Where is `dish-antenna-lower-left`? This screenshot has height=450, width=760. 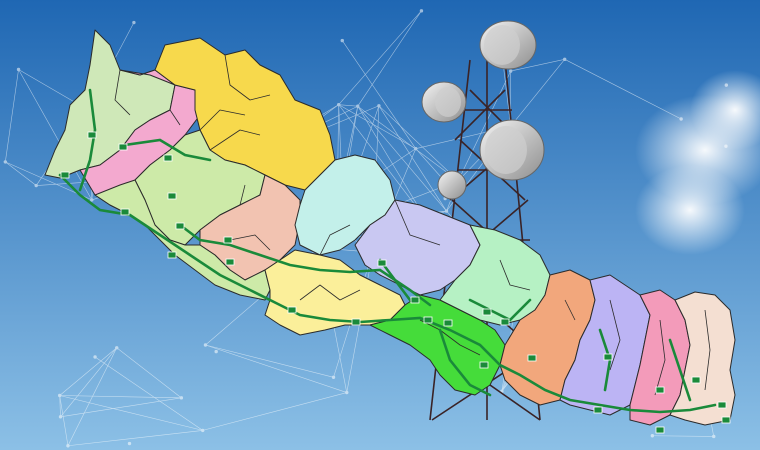 dish-antenna-lower-left is located at coordinates (452, 185).